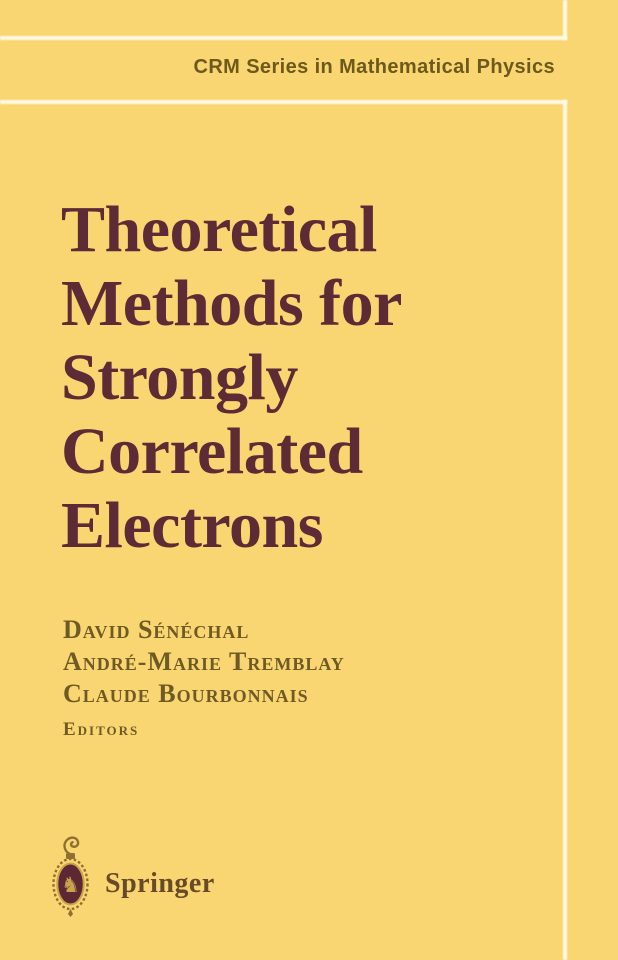 The height and width of the screenshot is (960, 618). Describe the element at coordinates (283, 38) in the screenshot. I see `frame-top-rule` at that location.